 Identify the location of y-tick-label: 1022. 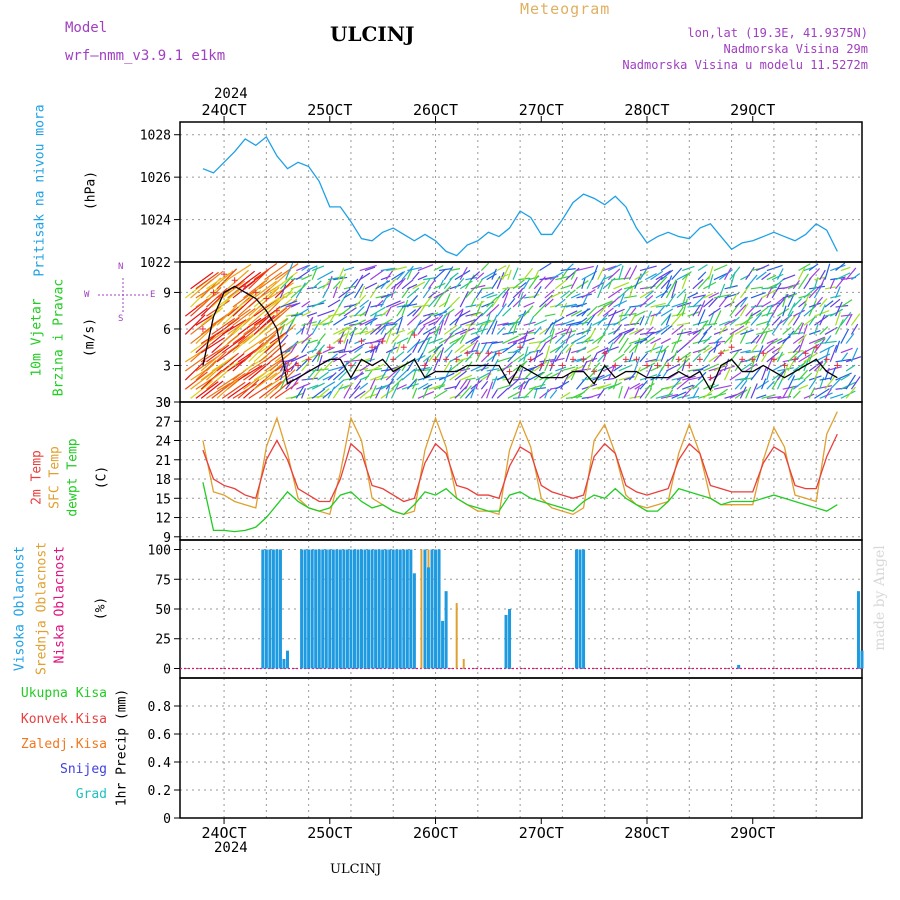
(155, 263).